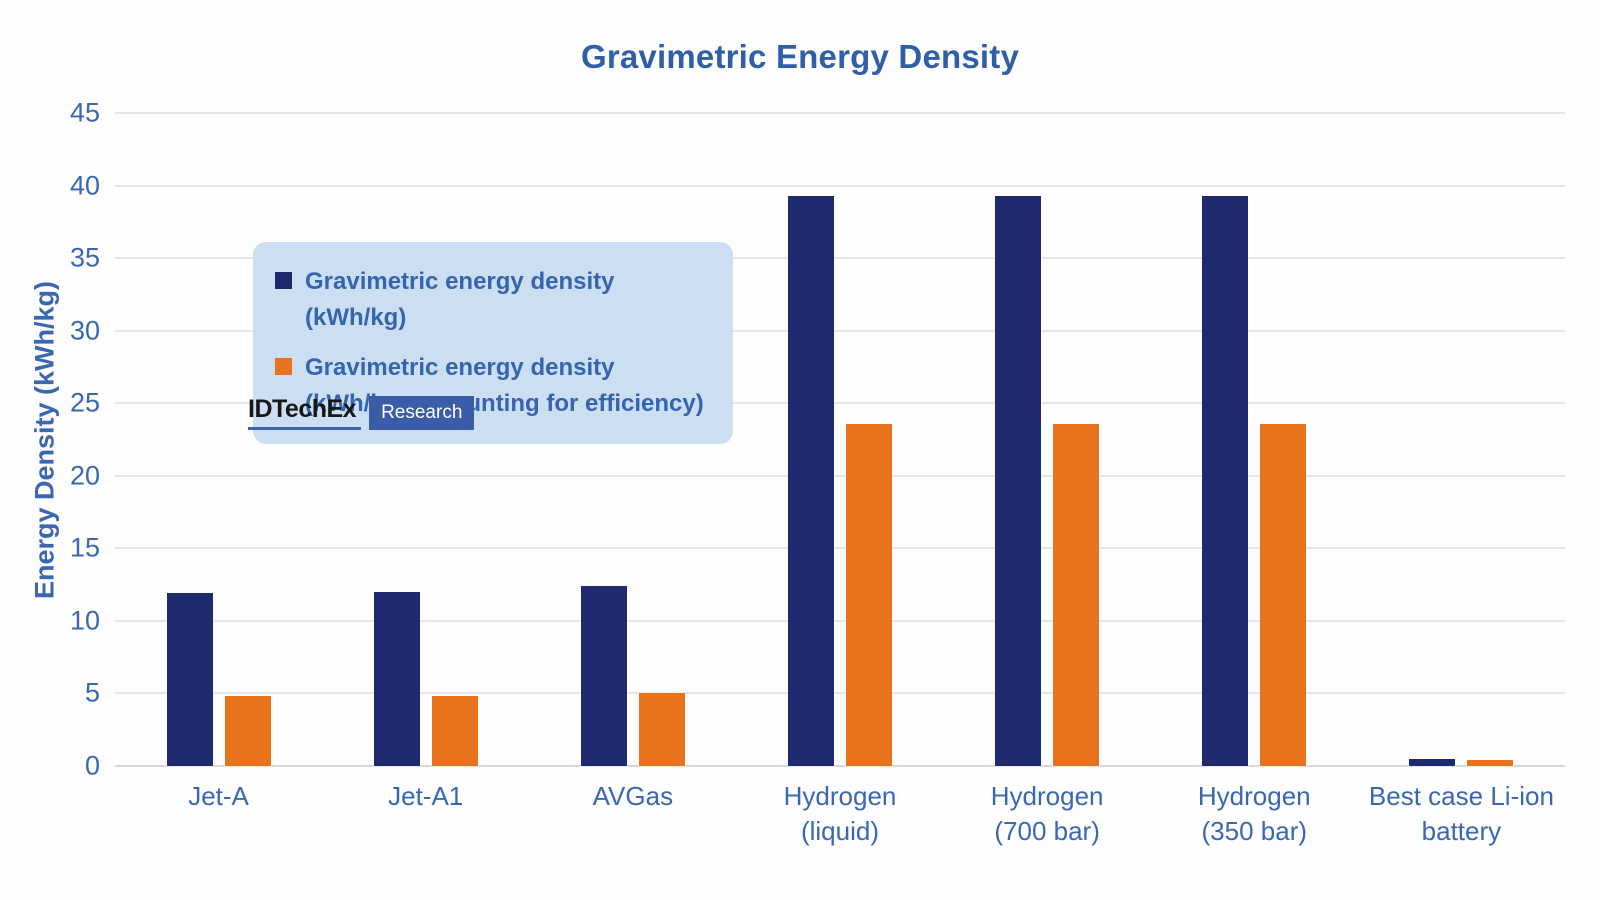  What do you see at coordinates (84, 185) in the screenshot?
I see `y-tick-label-40: 40` at bounding box center [84, 185].